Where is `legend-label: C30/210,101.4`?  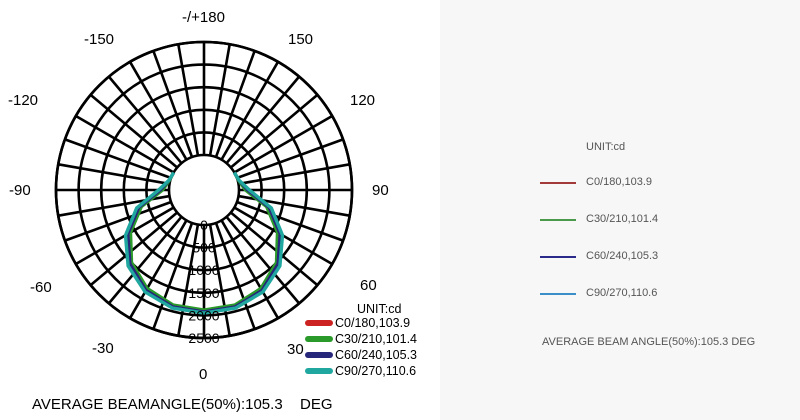
legend-label: C30/210,101.4 is located at coordinates (376, 339).